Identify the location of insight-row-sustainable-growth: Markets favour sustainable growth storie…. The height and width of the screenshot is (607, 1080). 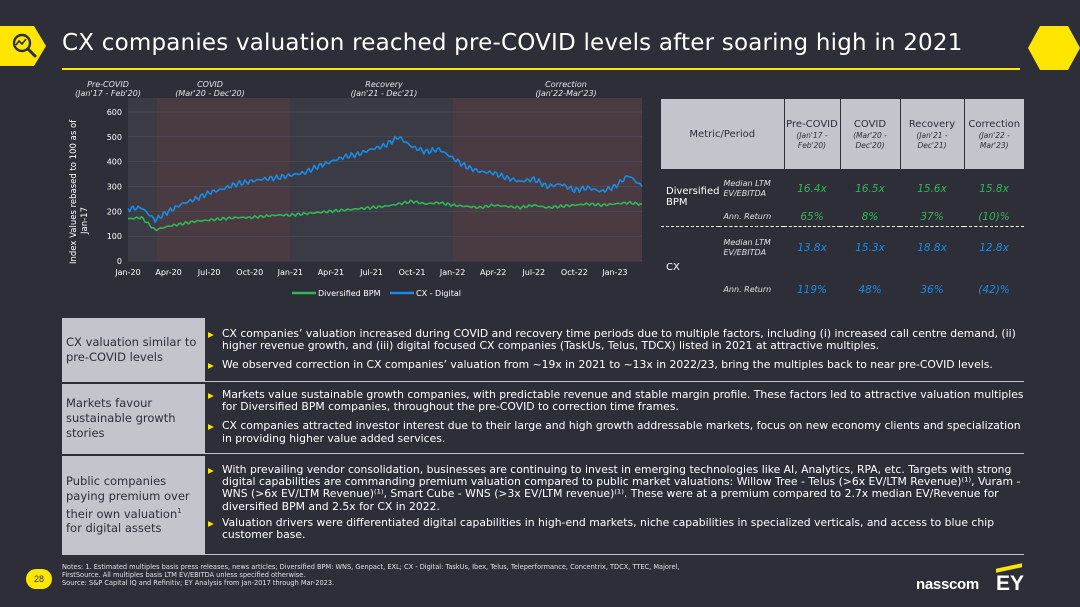
(543, 419).